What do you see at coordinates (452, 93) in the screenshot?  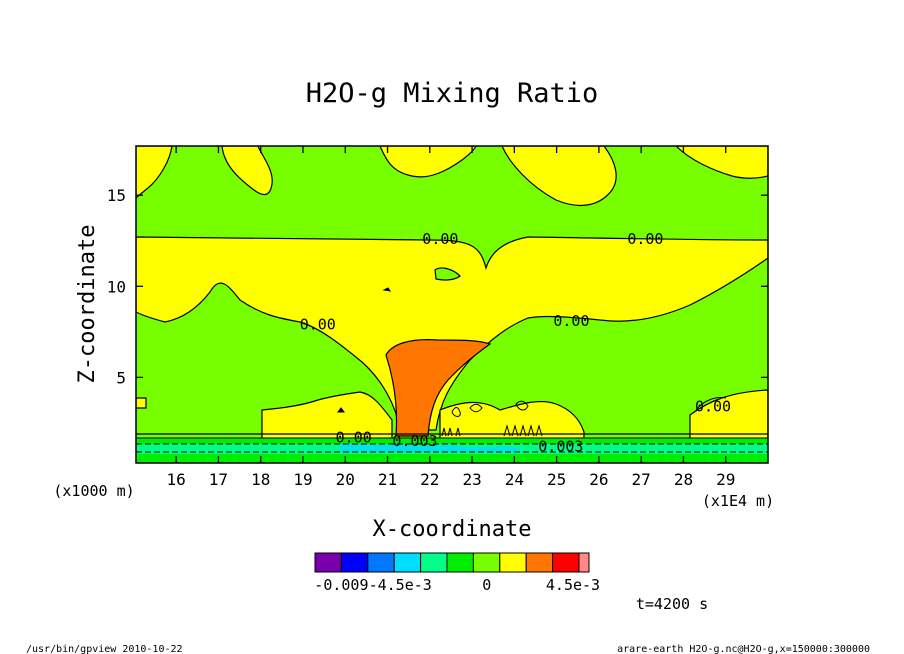 I see `chart-title: H2O-g Mixing Ratio` at bounding box center [452, 93].